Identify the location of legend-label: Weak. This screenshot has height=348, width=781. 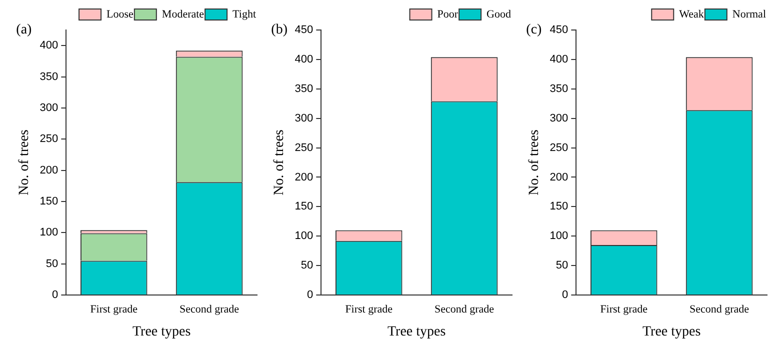
(691, 14).